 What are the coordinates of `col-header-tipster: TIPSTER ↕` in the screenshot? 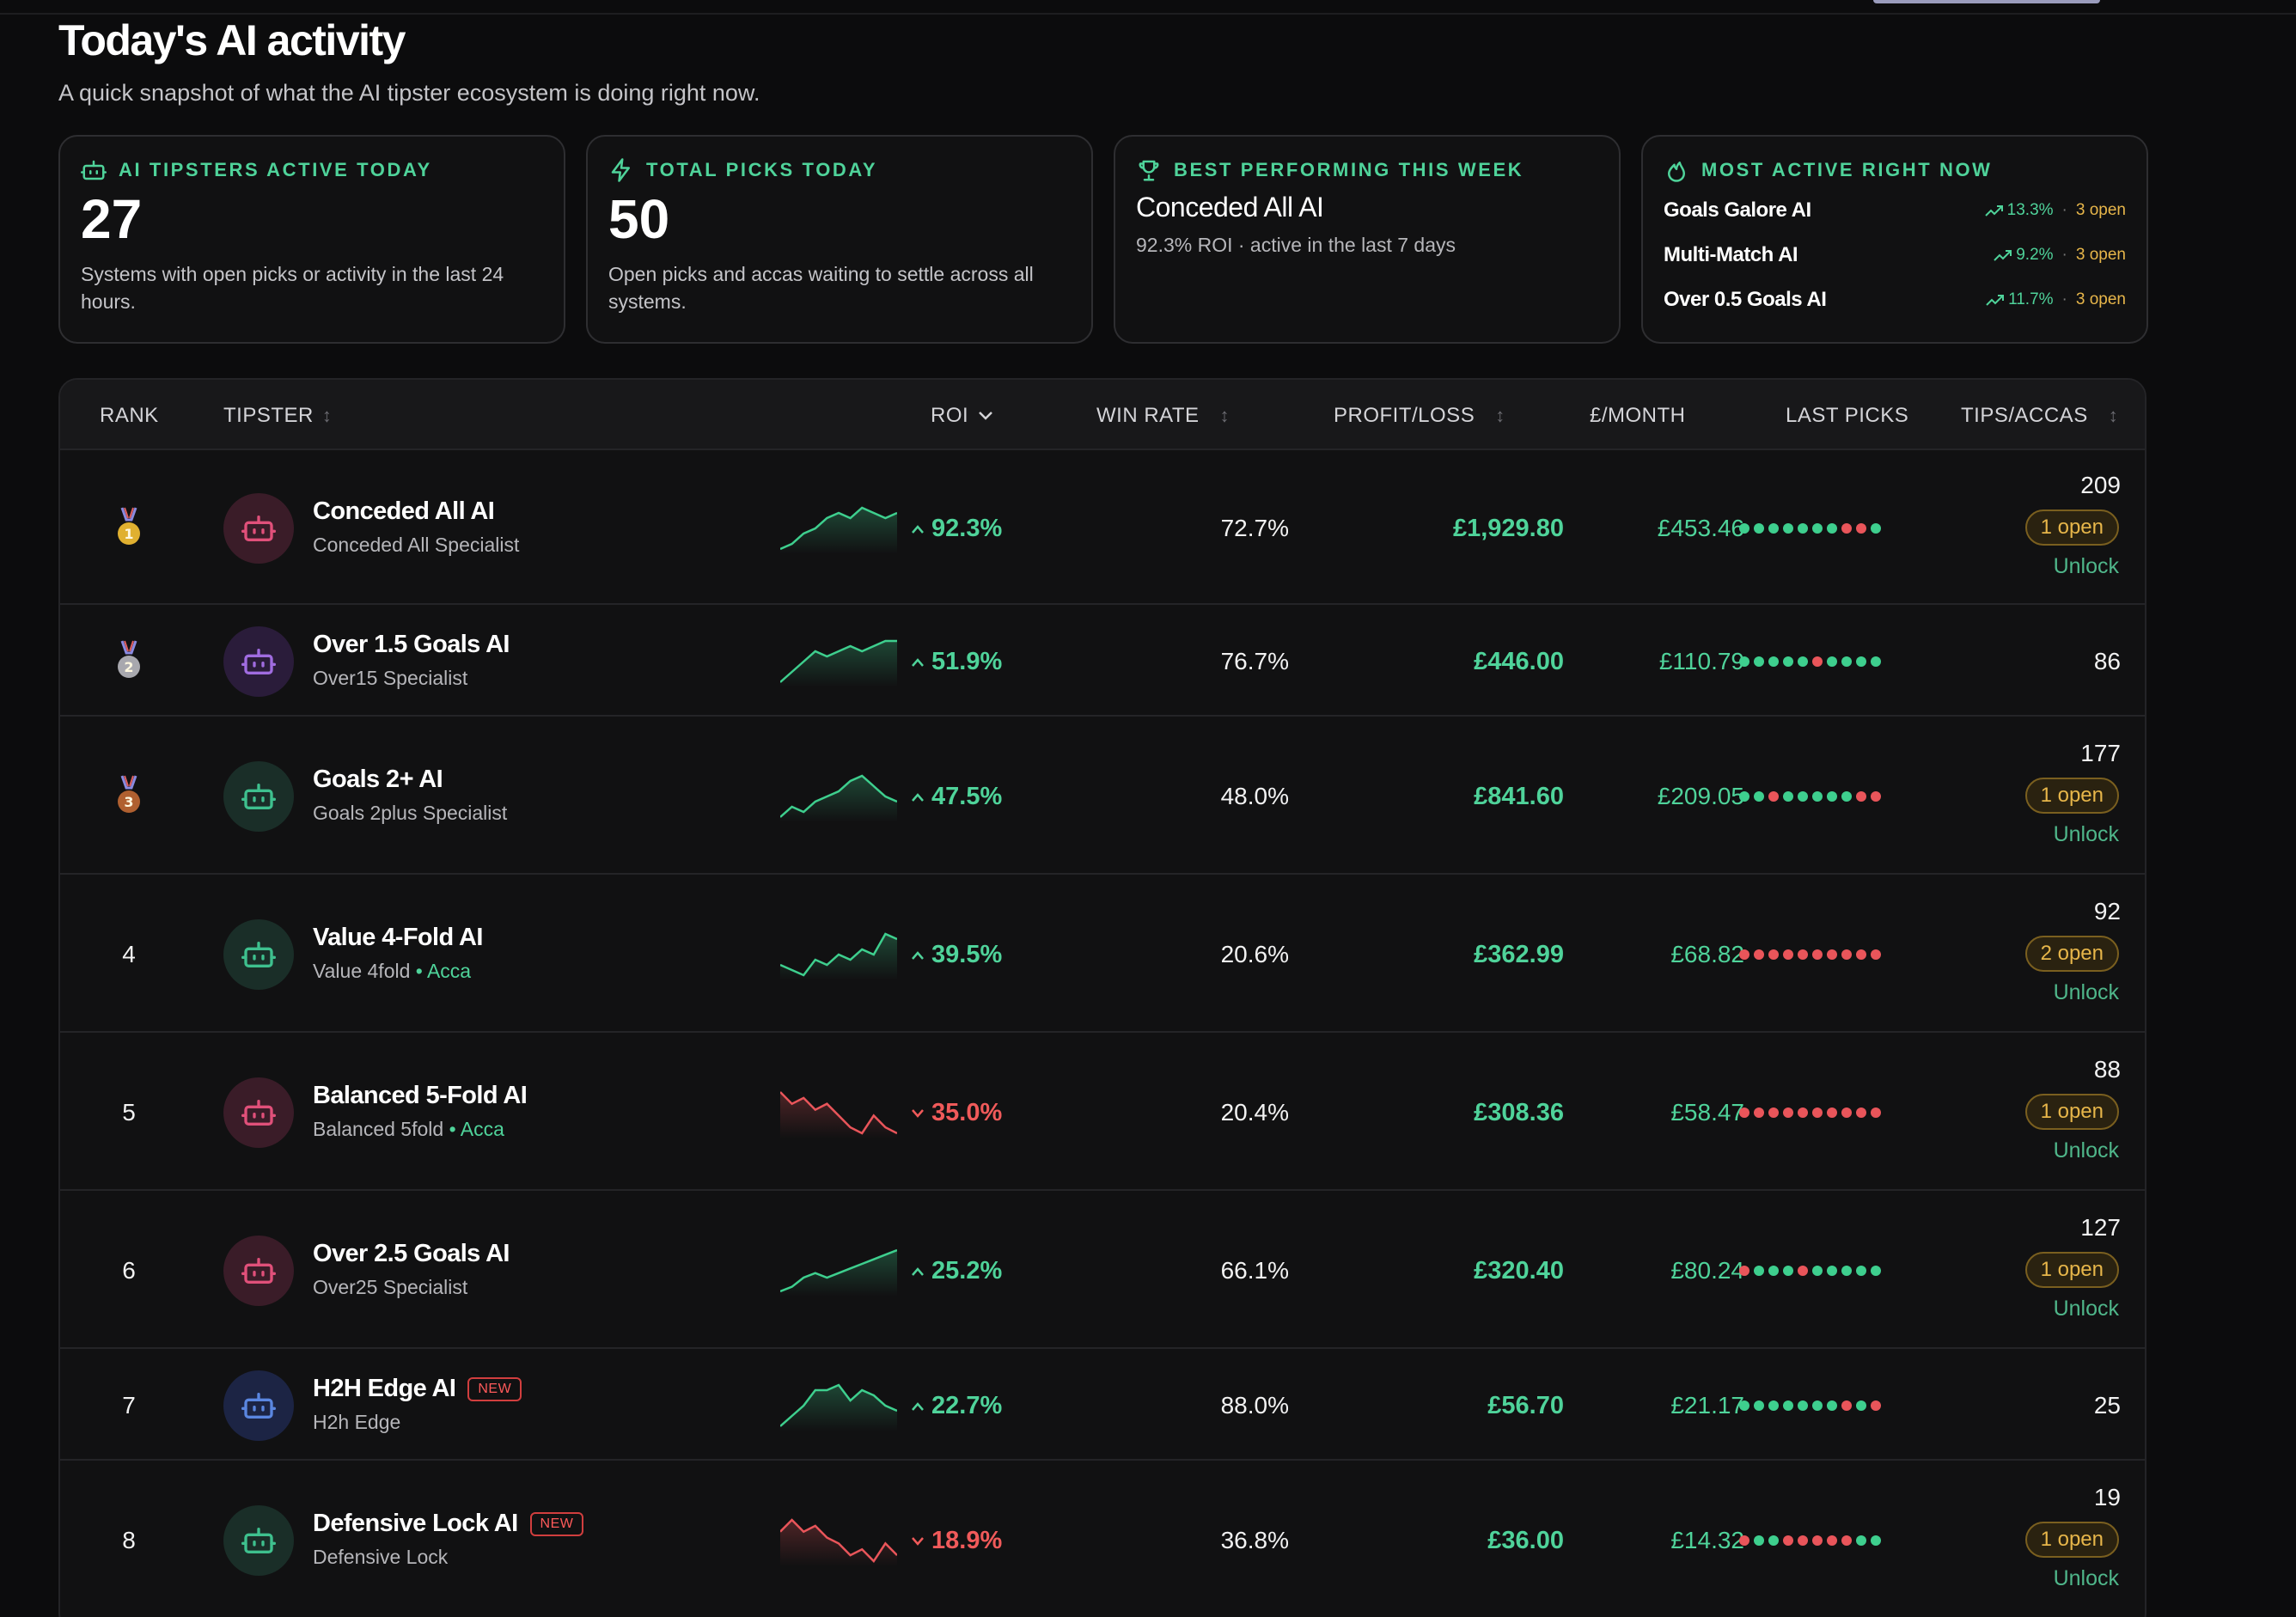 It's located at (278, 415).